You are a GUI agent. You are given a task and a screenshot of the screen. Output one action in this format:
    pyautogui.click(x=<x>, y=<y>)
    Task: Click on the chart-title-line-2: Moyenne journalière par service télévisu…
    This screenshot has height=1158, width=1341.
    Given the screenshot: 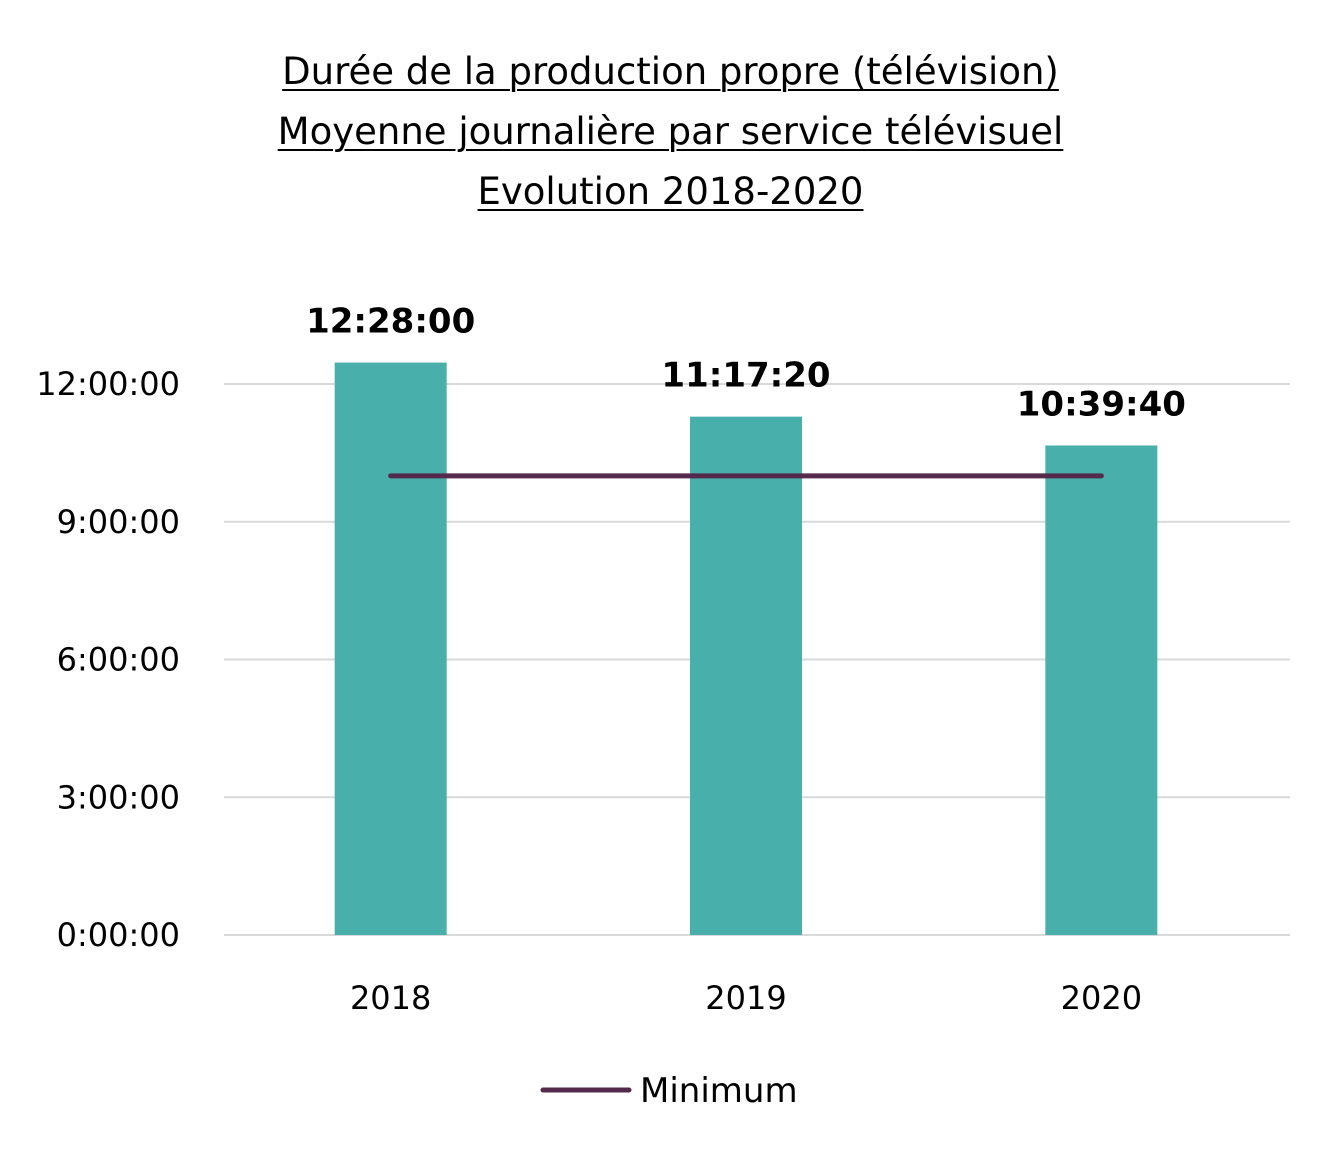 What is the action you would take?
    pyautogui.click(x=670, y=131)
    